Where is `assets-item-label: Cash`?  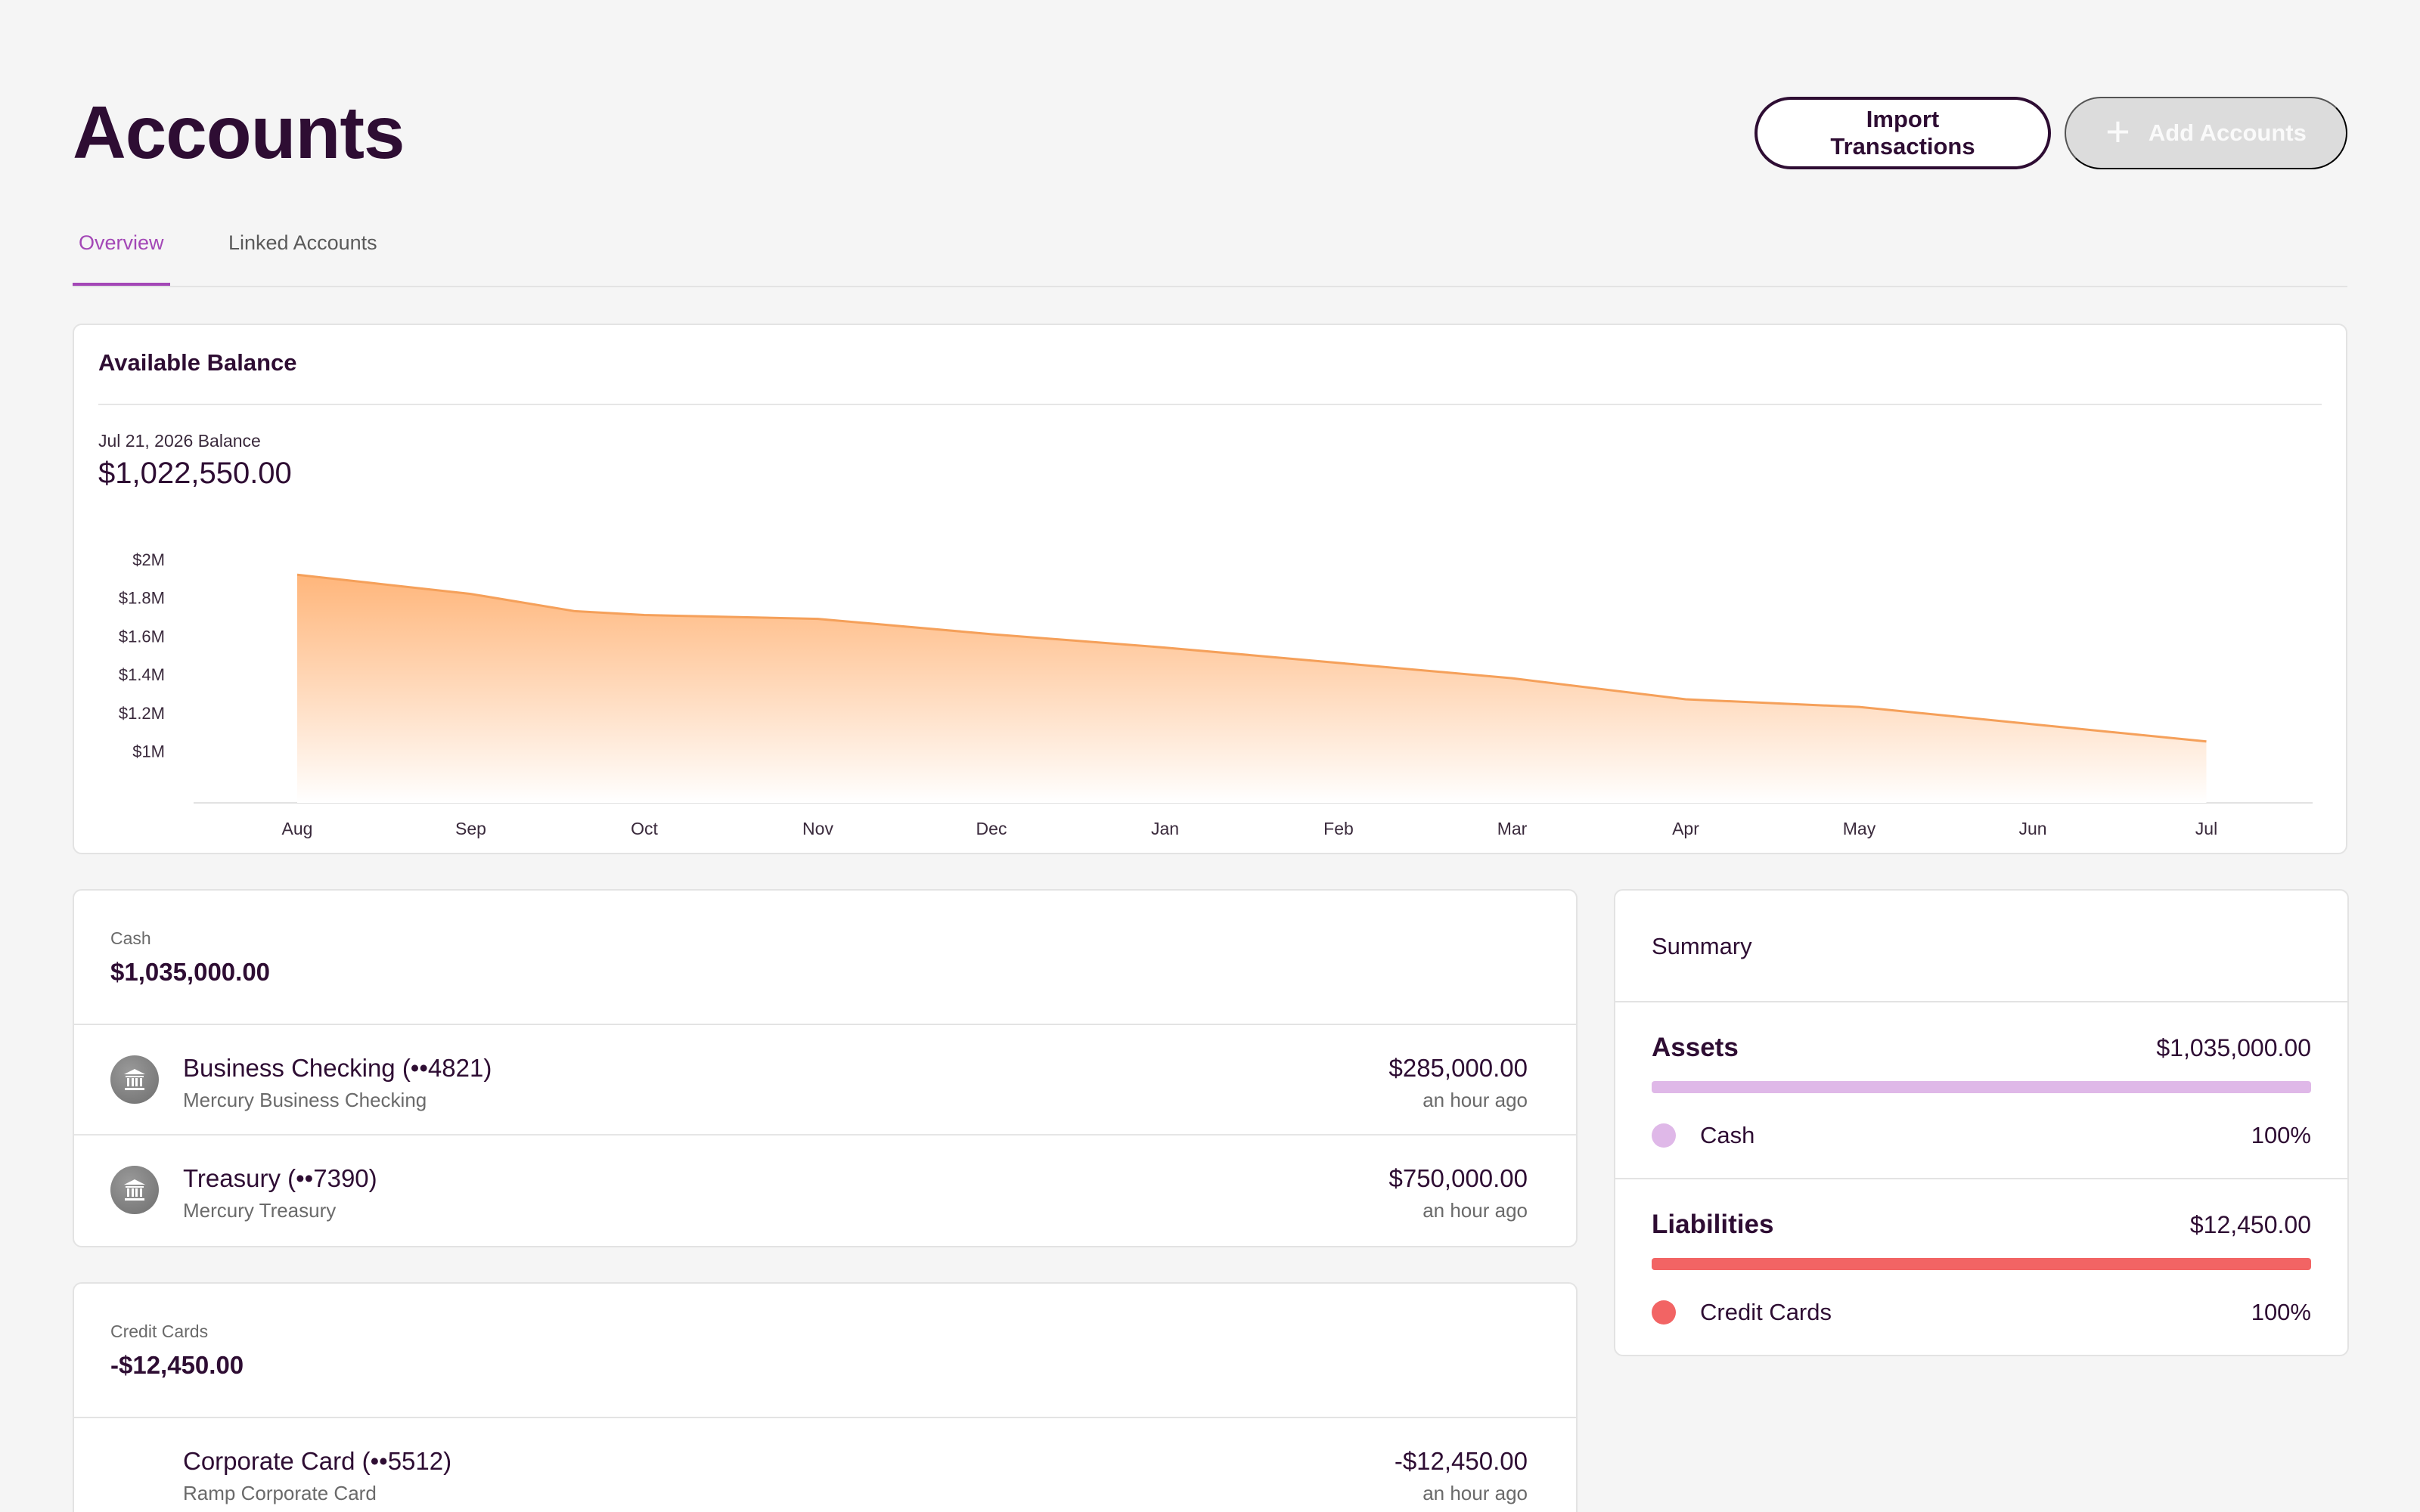
assets-item-label: Cash is located at coordinates (1728, 1135).